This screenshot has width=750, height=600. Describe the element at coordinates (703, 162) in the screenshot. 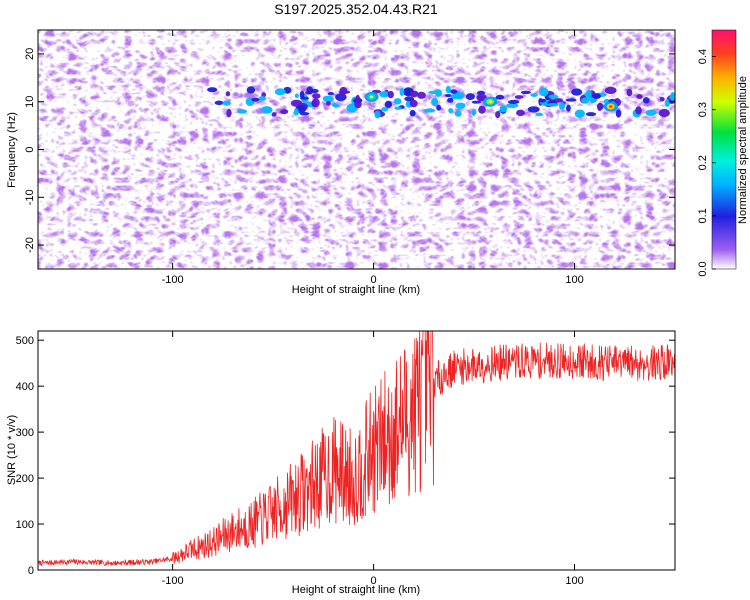

I see `colorbar-tick-label: 0.2` at that location.